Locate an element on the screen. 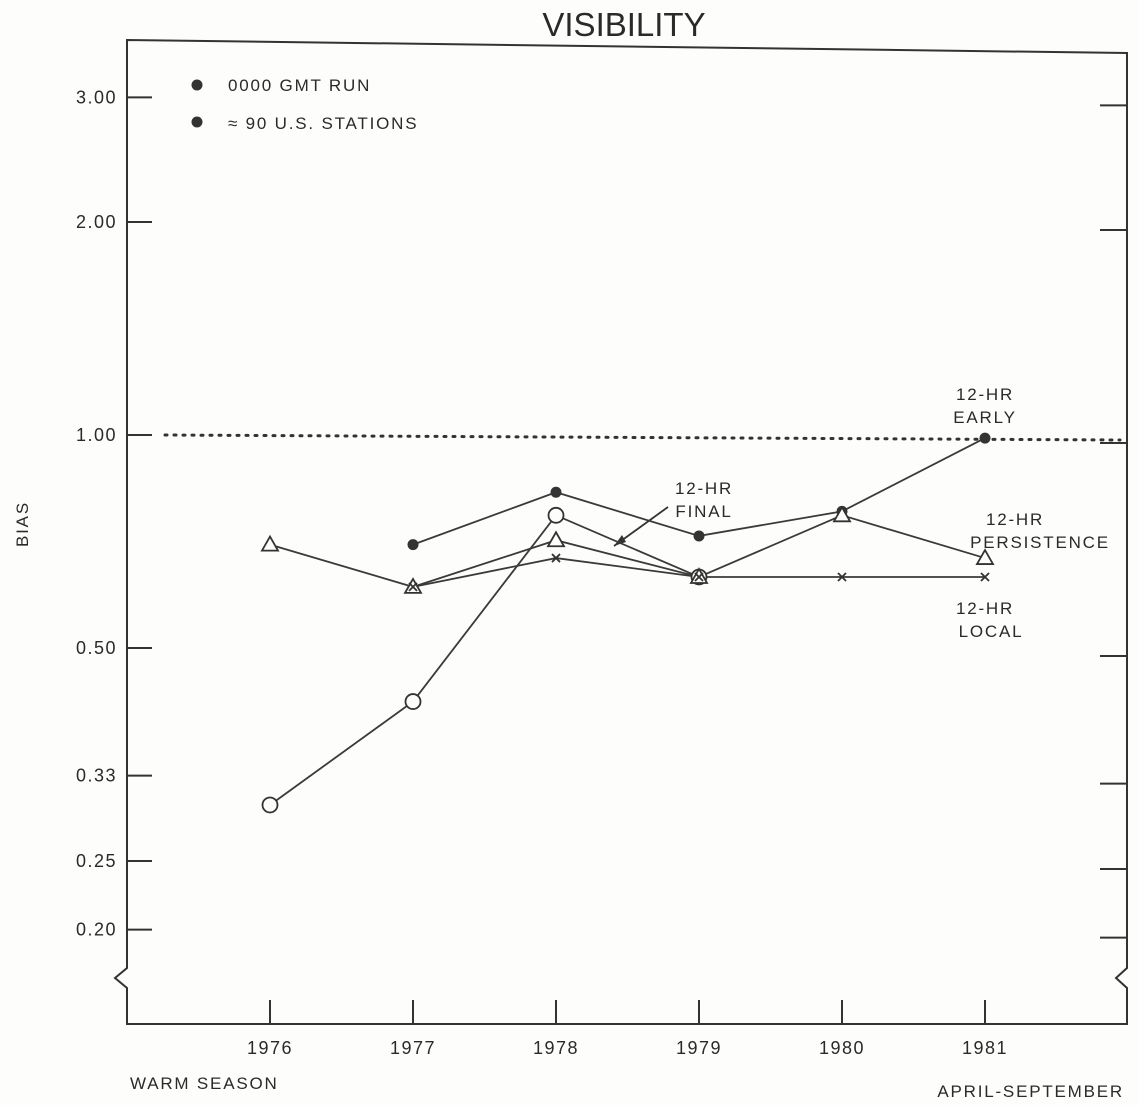 The image size is (1139, 1105). reference-line-1.00 is located at coordinates (642, 437).